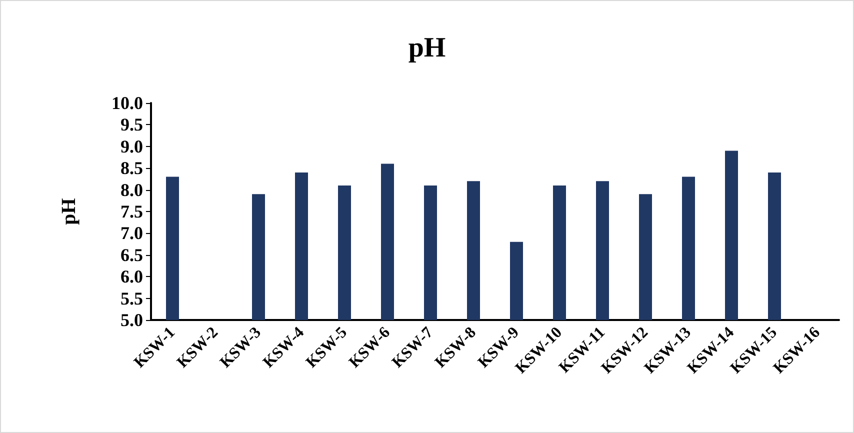 The width and height of the screenshot is (854, 433). Describe the element at coordinates (69, 211) in the screenshot. I see `y-axis-title: pH` at that location.